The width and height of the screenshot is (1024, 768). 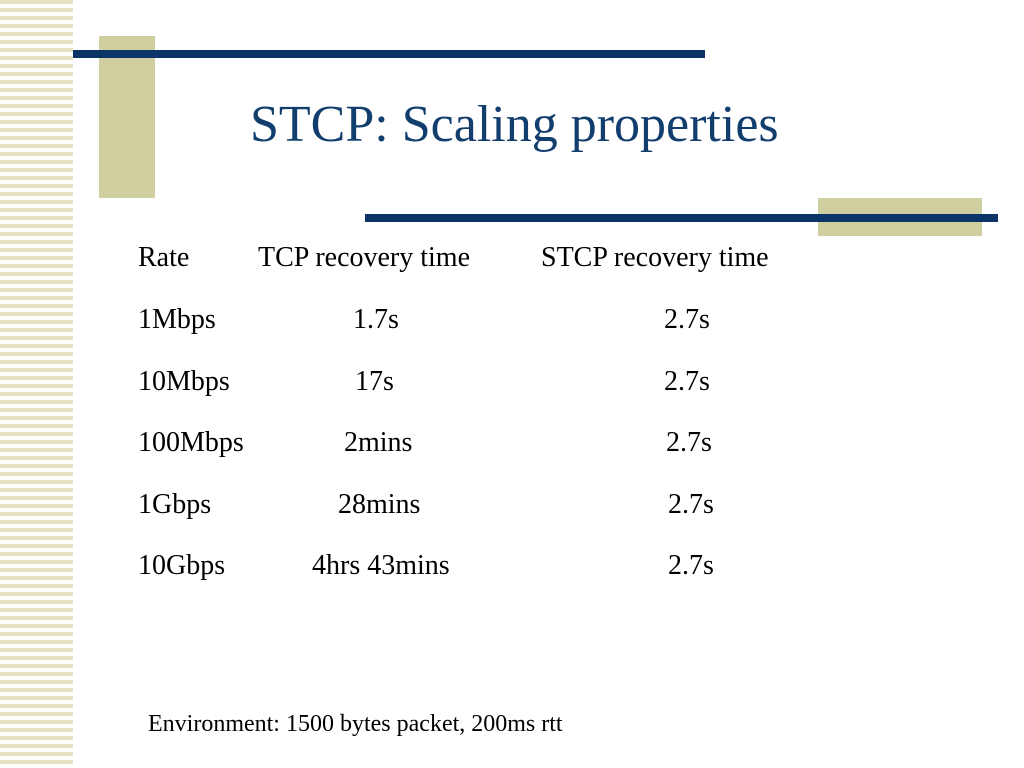 What do you see at coordinates (164, 257) in the screenshot?
I see `header-rate: Rate` at bounding box center [164, 257].